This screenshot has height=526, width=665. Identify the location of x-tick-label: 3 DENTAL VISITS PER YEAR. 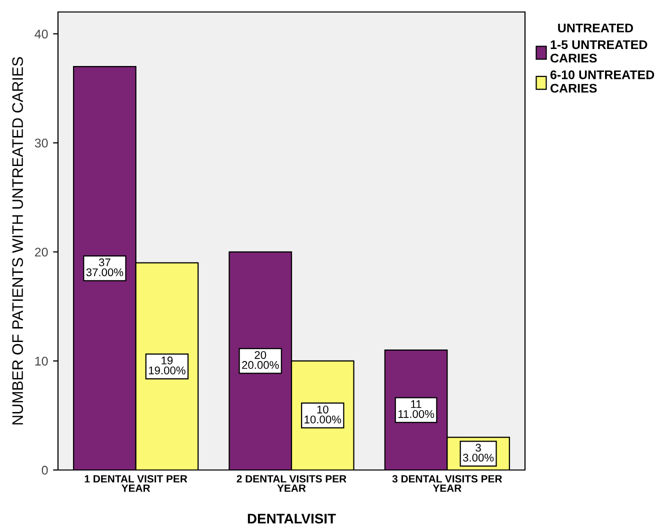
(447, 483).